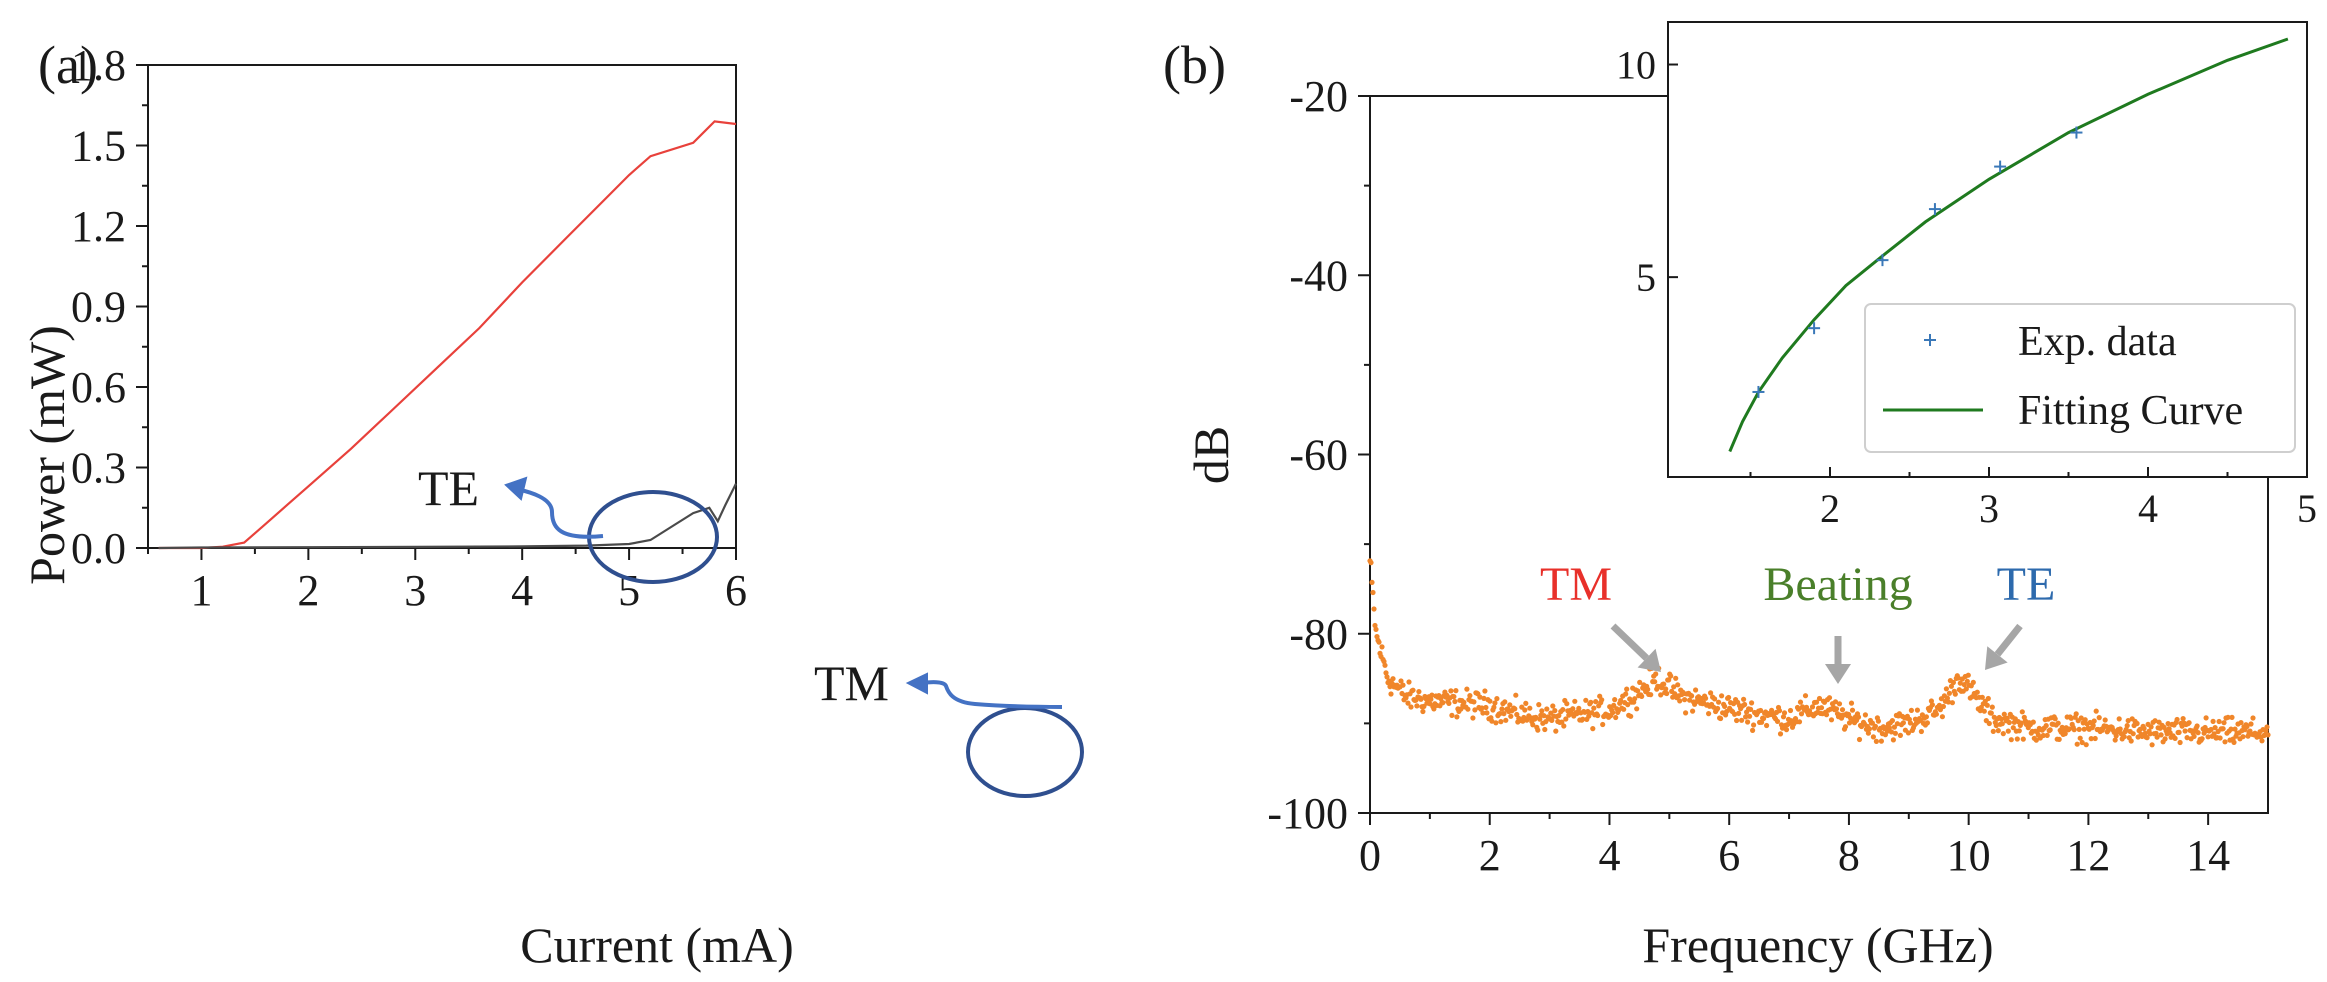 The height and width of the screenshot is (982, 2327). I want to click on panel-b-ylabel: dB, so click(1211, 455).